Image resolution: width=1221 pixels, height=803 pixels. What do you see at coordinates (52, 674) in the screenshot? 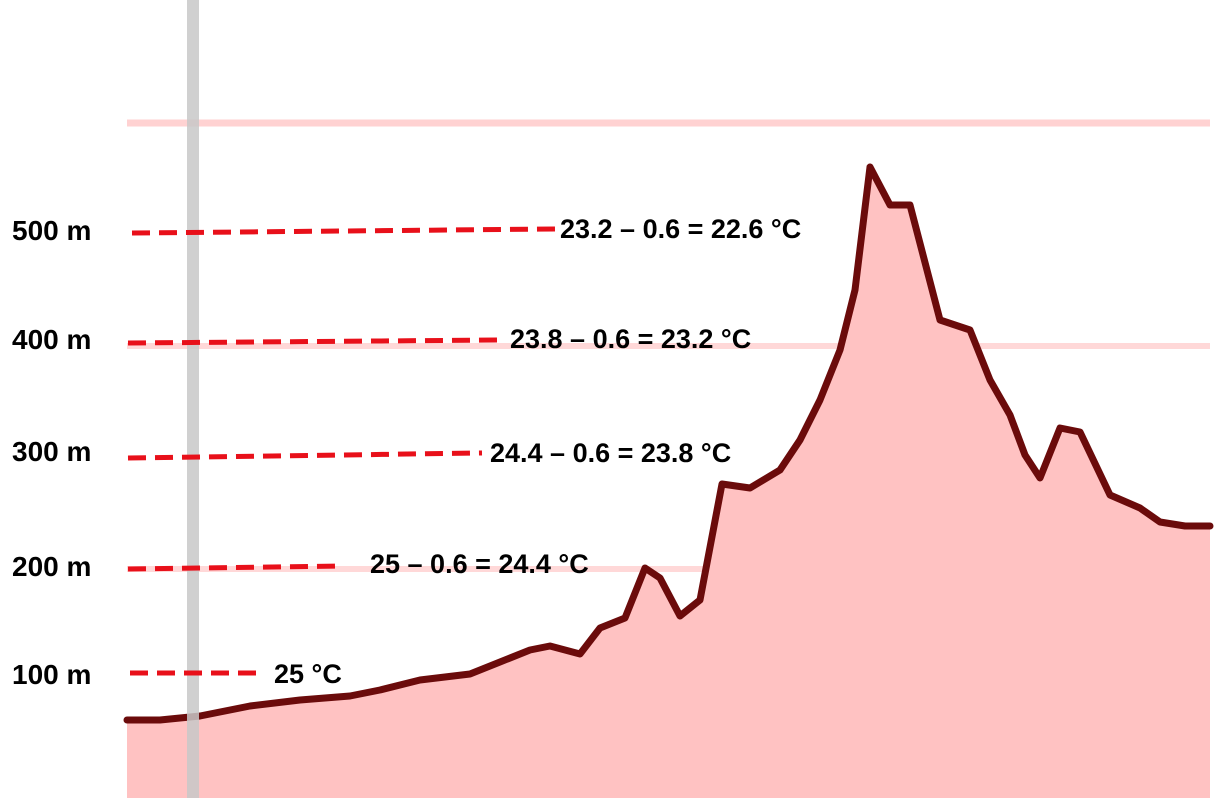
I see `altitude-label-100m: 100 m` at bounding box center [52, 674].